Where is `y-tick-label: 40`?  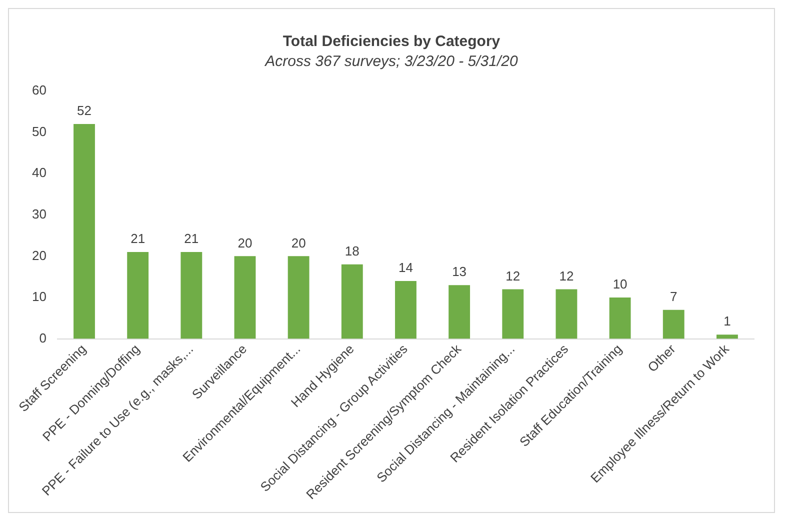
y-tick-label: 40 is located at coordinates (39, 172).